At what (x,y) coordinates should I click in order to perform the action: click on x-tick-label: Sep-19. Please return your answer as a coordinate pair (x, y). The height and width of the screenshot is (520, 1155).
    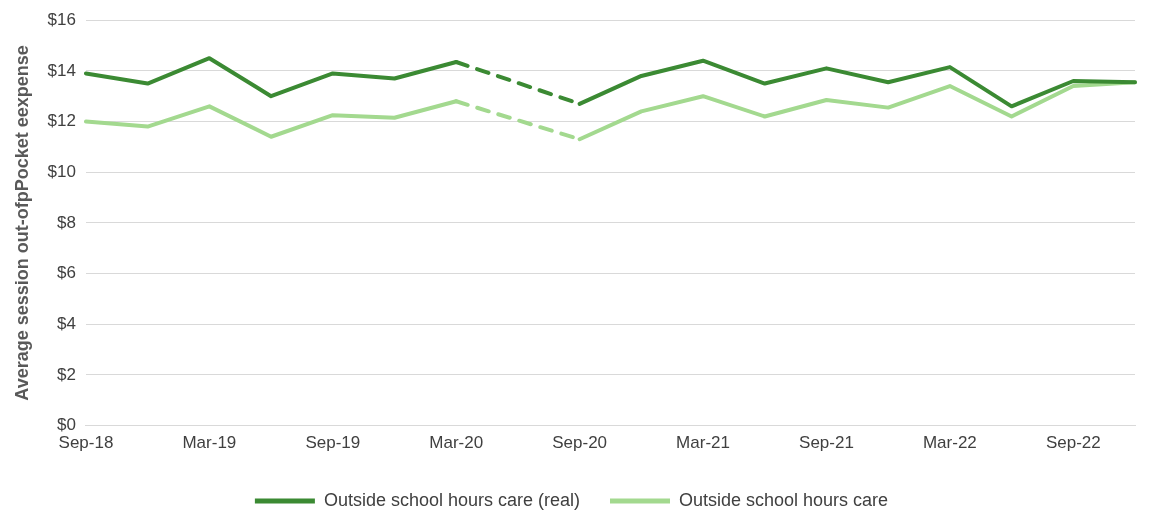
    Looking at the image, I should click on (333, 443).